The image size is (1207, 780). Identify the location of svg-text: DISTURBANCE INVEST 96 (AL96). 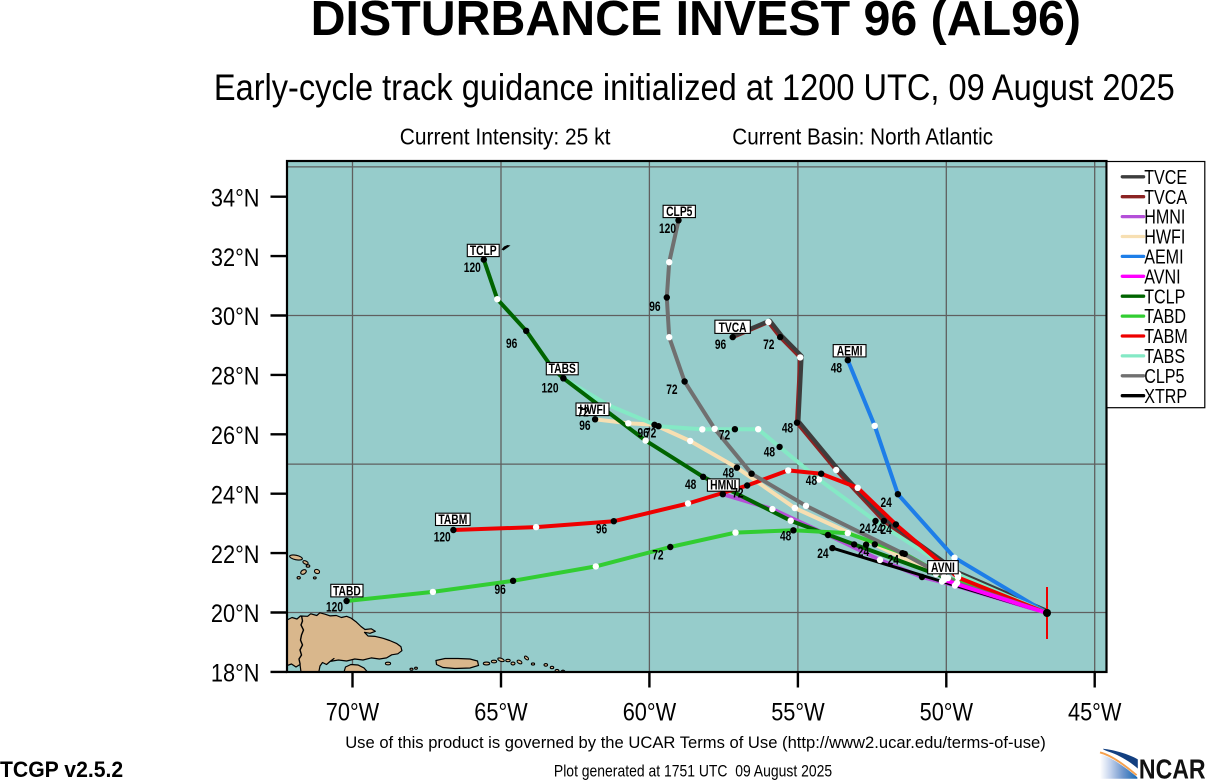
(696, 23).